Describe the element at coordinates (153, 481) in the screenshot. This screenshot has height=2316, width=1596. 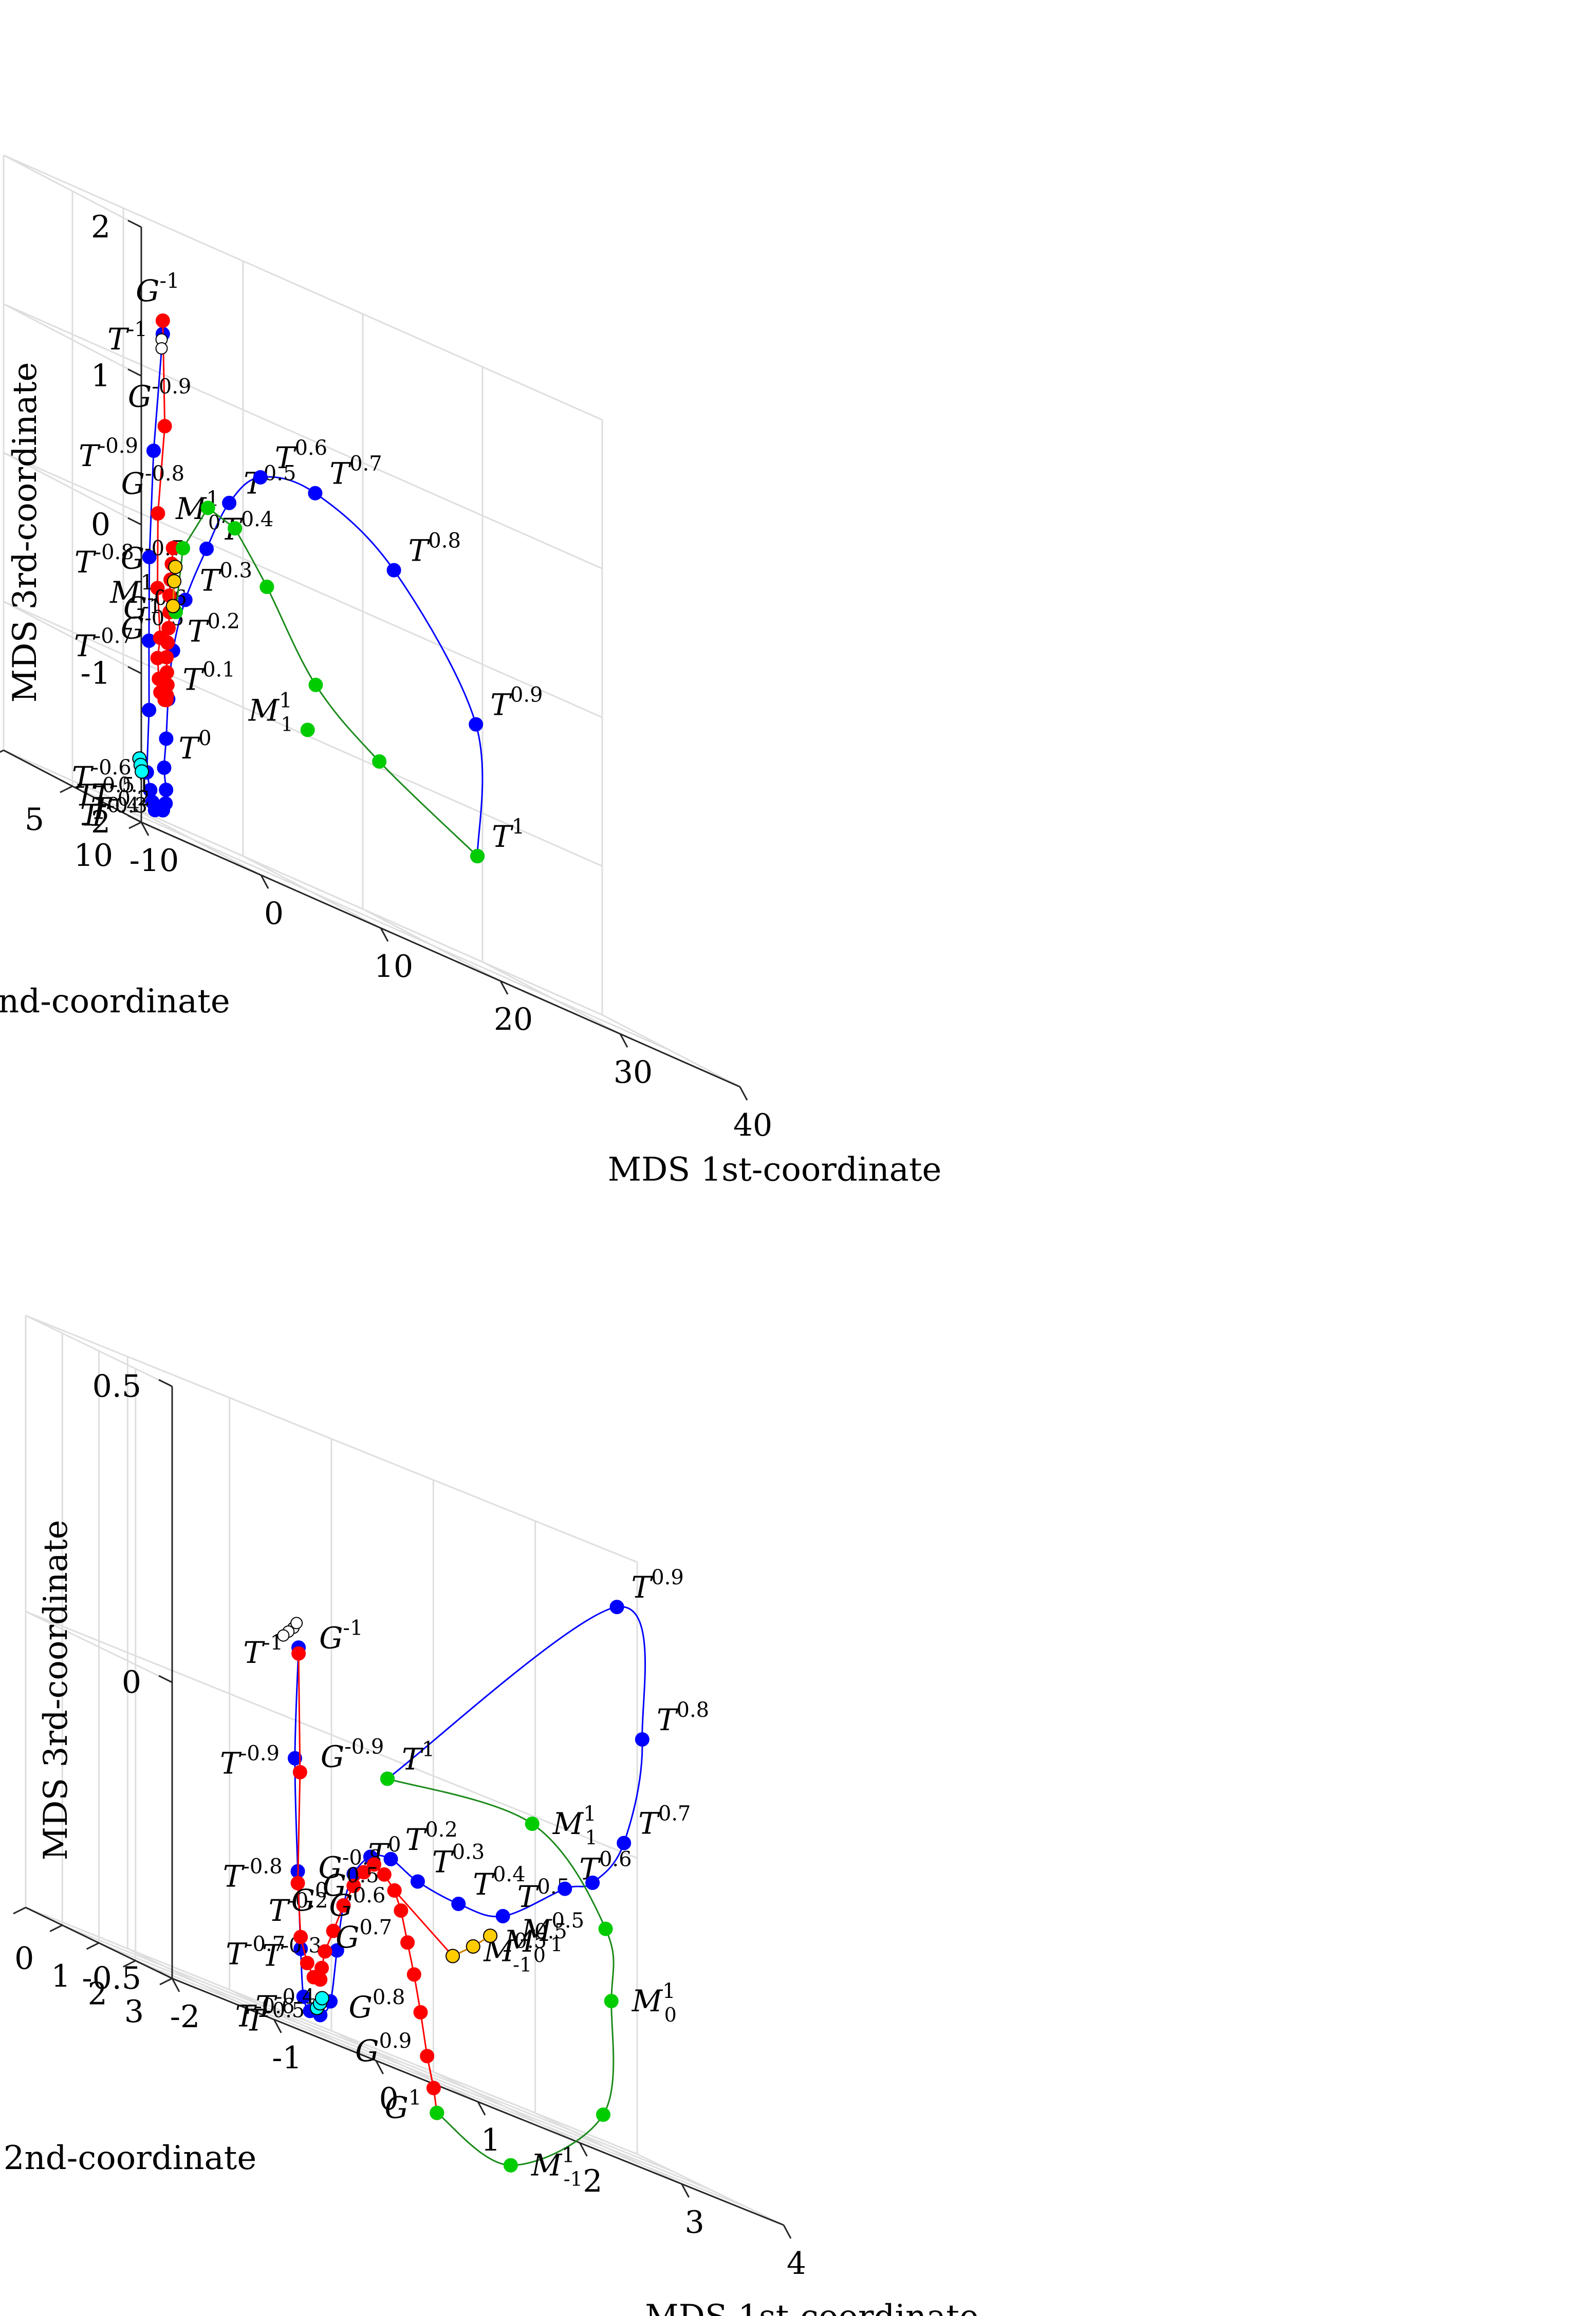
I see `point-label: G-0.8` at that location.